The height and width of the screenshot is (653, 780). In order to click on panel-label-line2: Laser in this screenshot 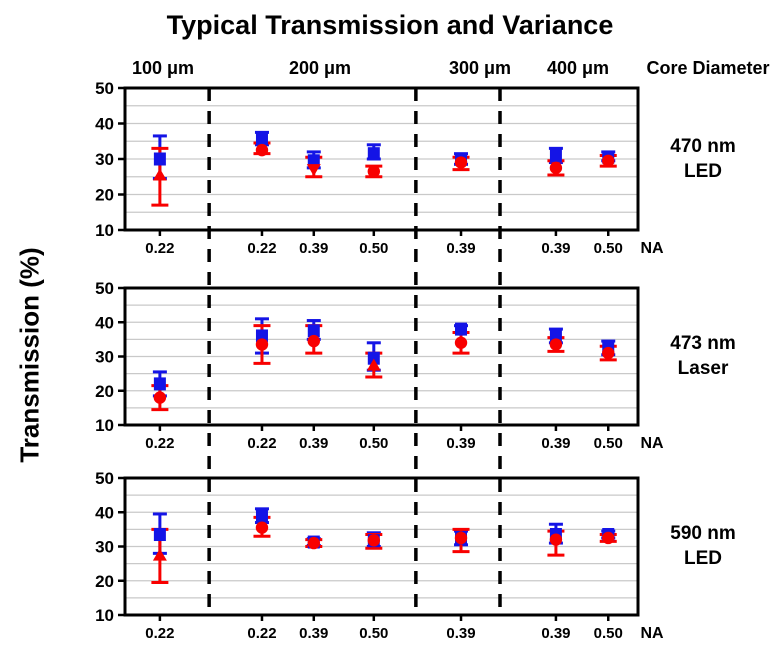, I will do `click(703, 368)`.